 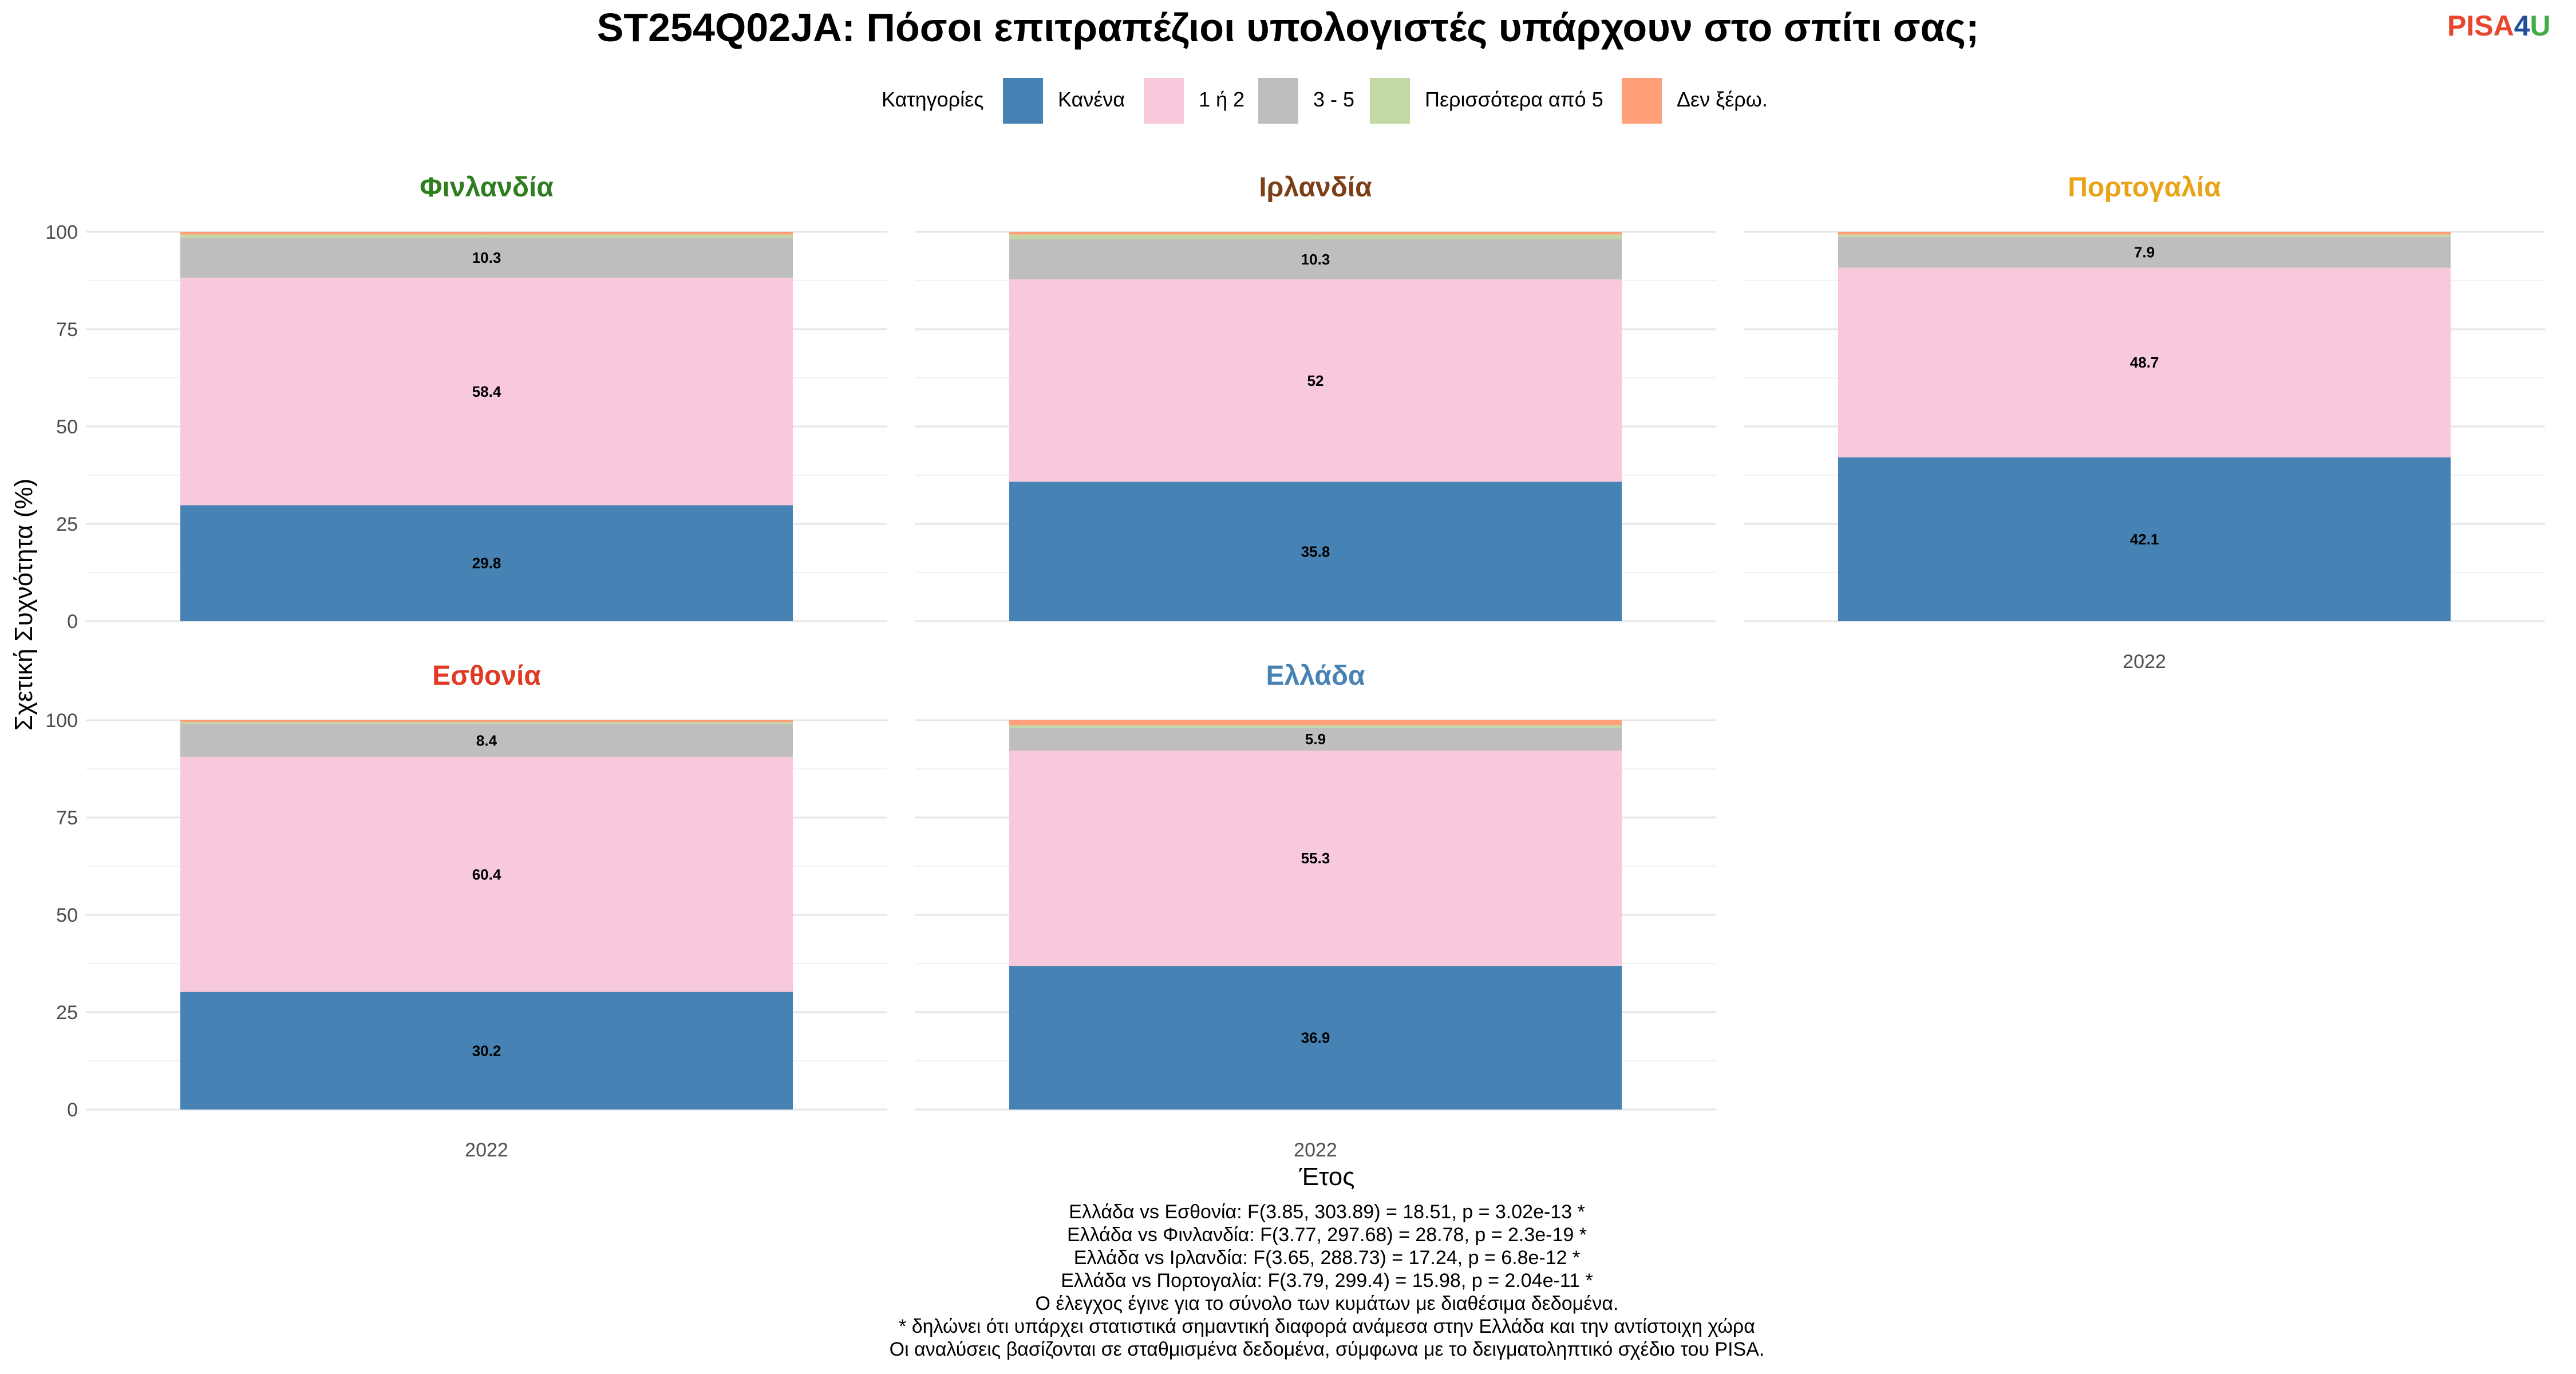 I want to click on data-label: 30.2, so click(x=486, y=1050).